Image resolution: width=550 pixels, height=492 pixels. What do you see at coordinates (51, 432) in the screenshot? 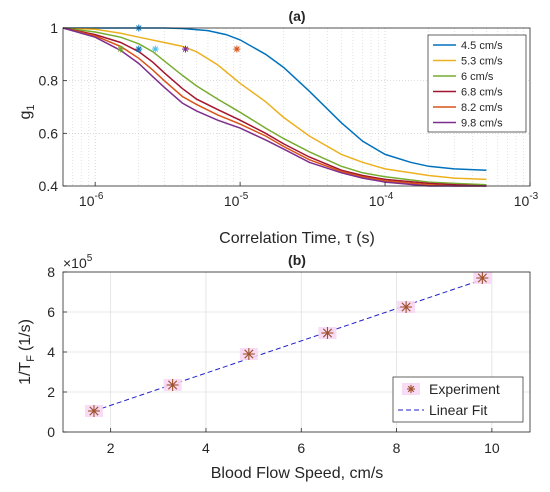
I see `y-tick-label-b: 0` at bounding box center [51, 432].